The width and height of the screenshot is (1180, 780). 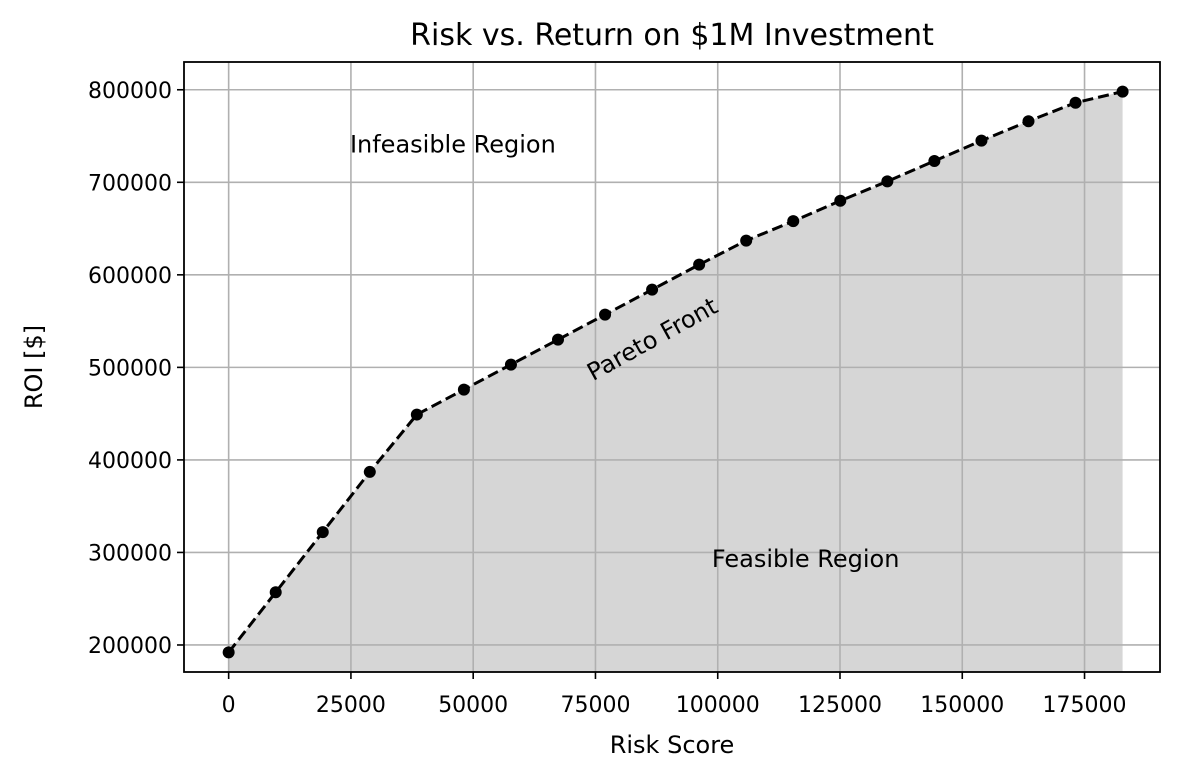 What do you see at coordinates (806, 559) in the screenshot?
I see `annotation-label: Feasible Region` at bounding box center [806, 559].